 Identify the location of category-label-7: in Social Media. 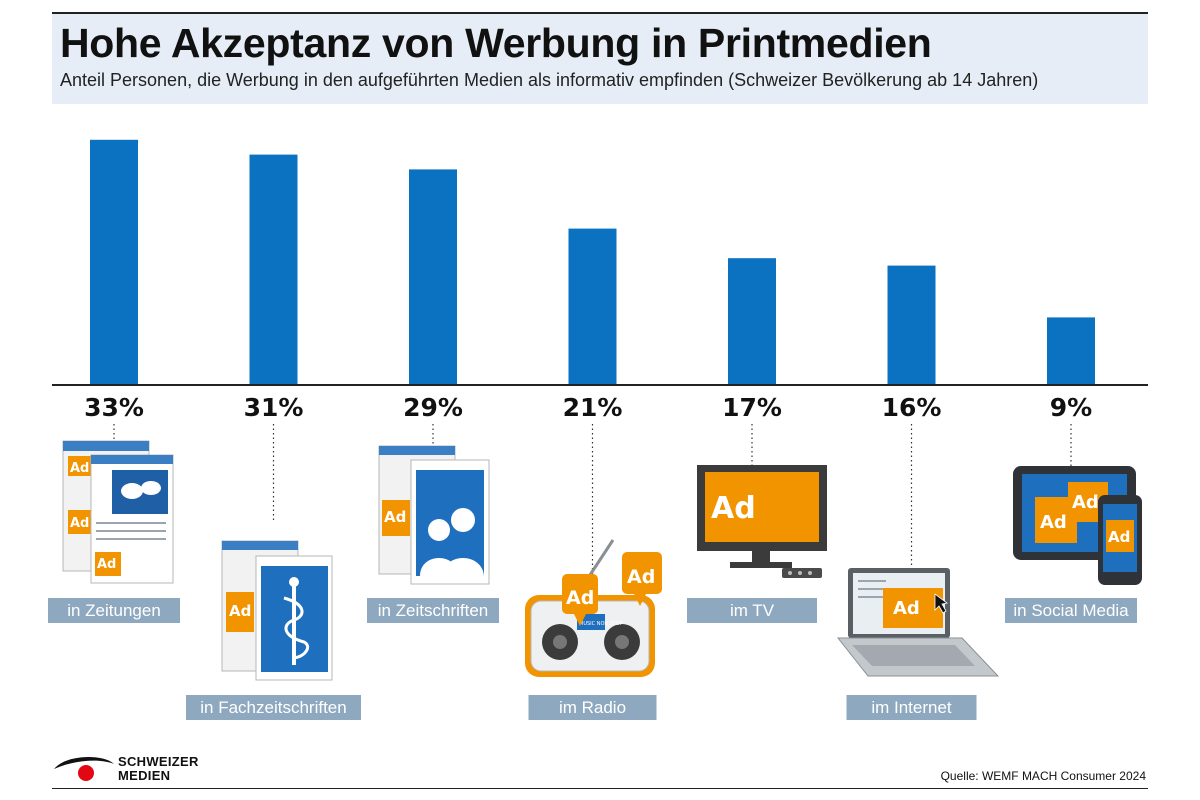
(1071, 610).